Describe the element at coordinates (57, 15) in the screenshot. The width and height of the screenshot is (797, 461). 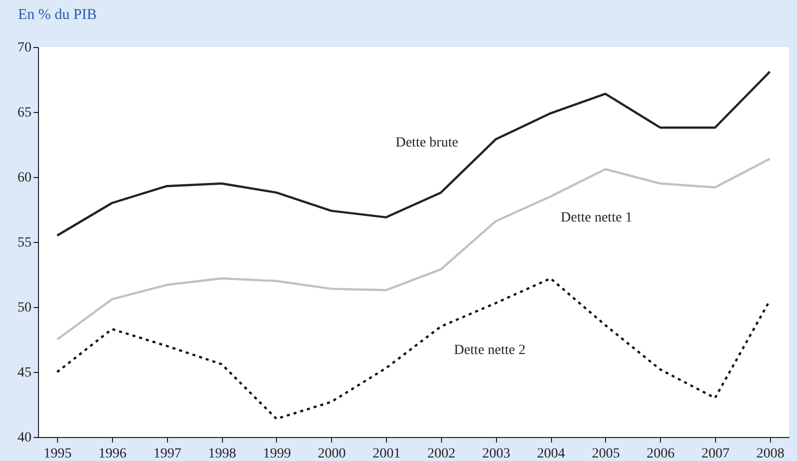
I see `chart-title: En % du PIB` at that location.